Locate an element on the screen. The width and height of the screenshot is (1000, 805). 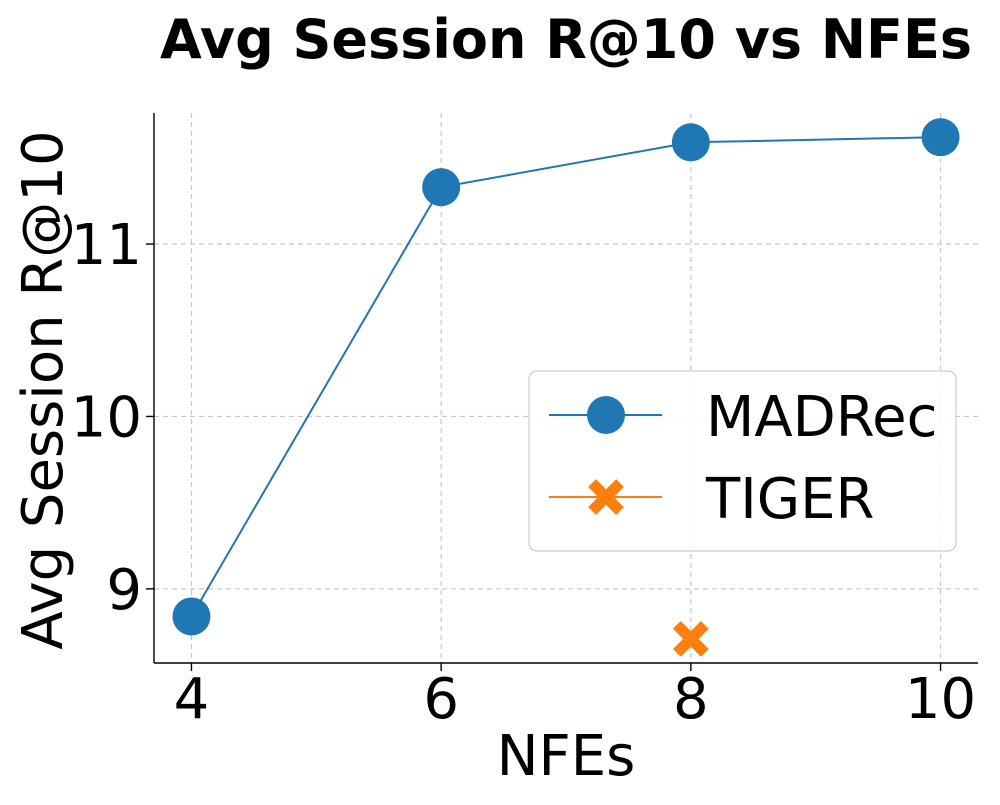
x-tick-label: 6 is located at coordinates (441, 699).